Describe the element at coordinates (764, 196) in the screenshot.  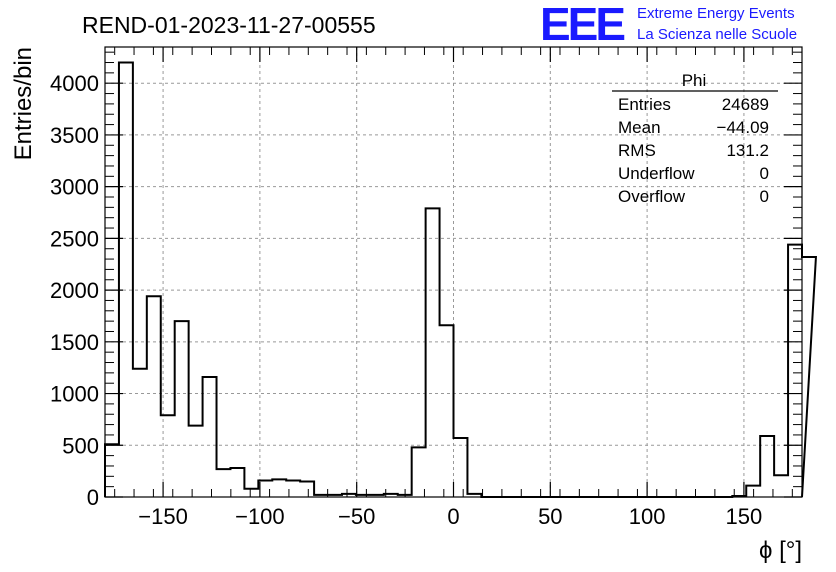
I see `stats-overflow-value: 0` at that location.